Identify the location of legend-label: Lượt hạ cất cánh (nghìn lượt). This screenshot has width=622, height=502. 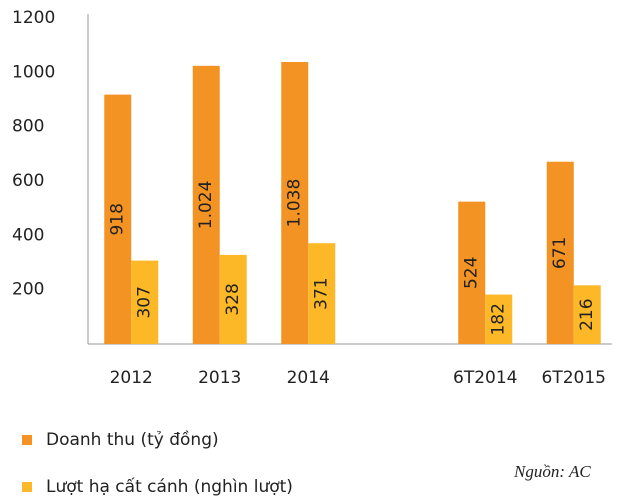
(169, 486).